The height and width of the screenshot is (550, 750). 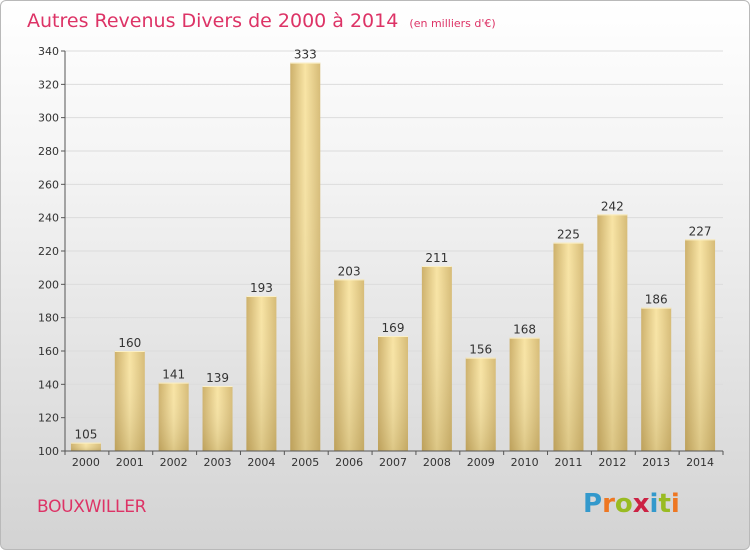 I want to click on x-tick-label: 2000, so click(x=86, y=462).